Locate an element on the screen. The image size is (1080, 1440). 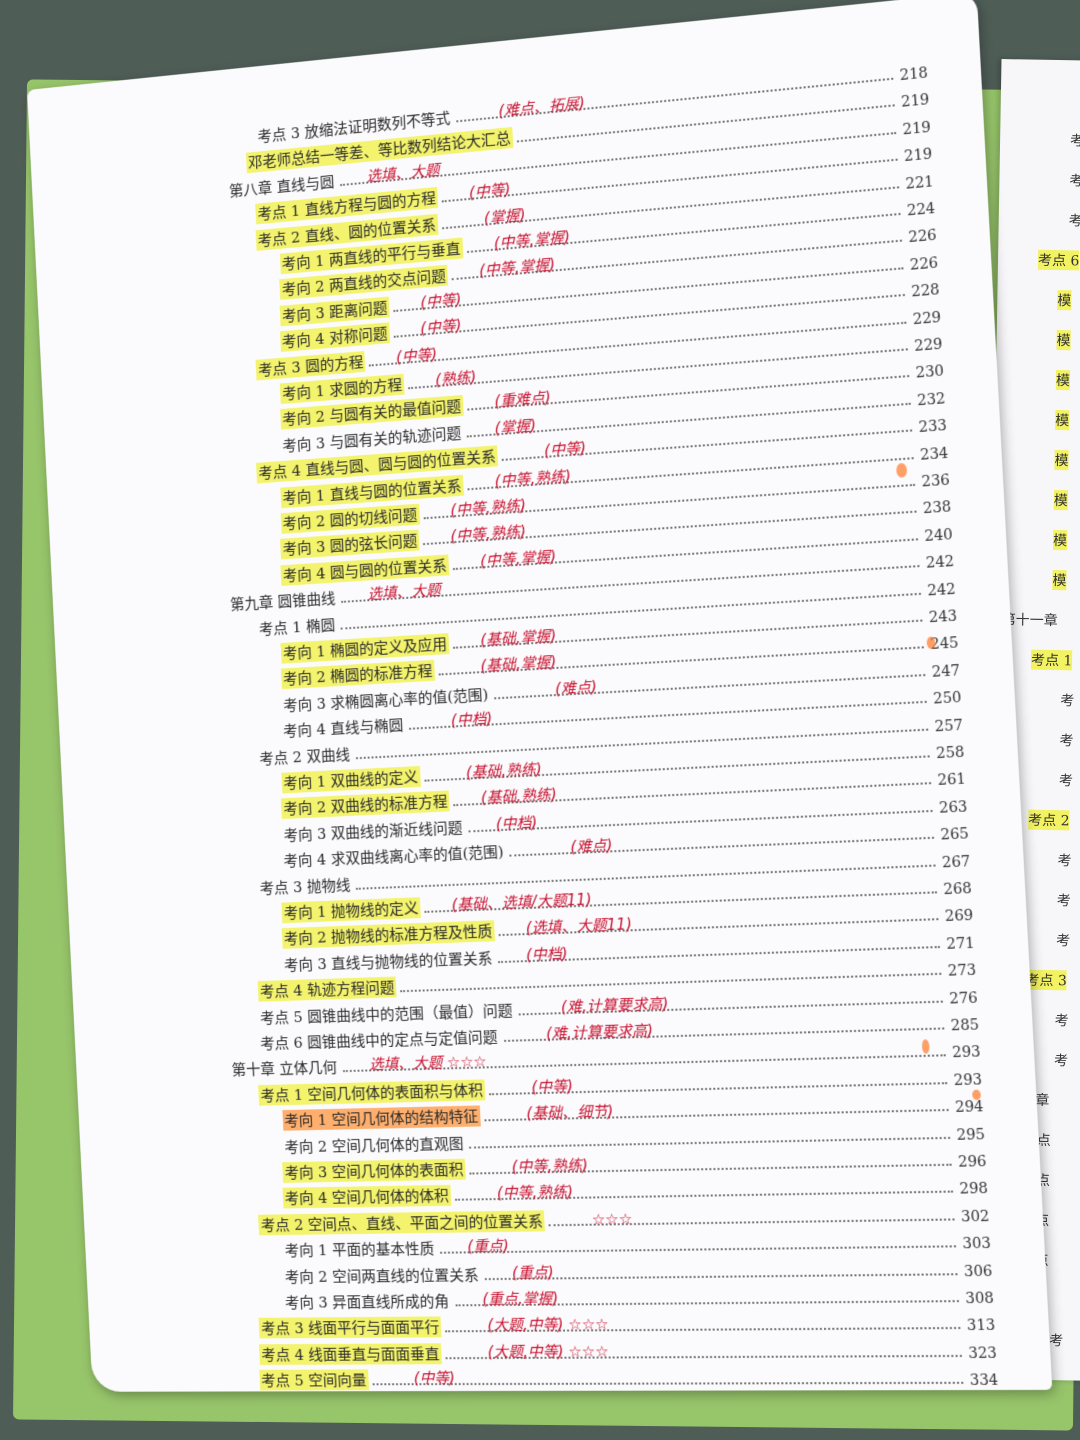
toc-entry-page: 263 is located at coordinates (953, 807).